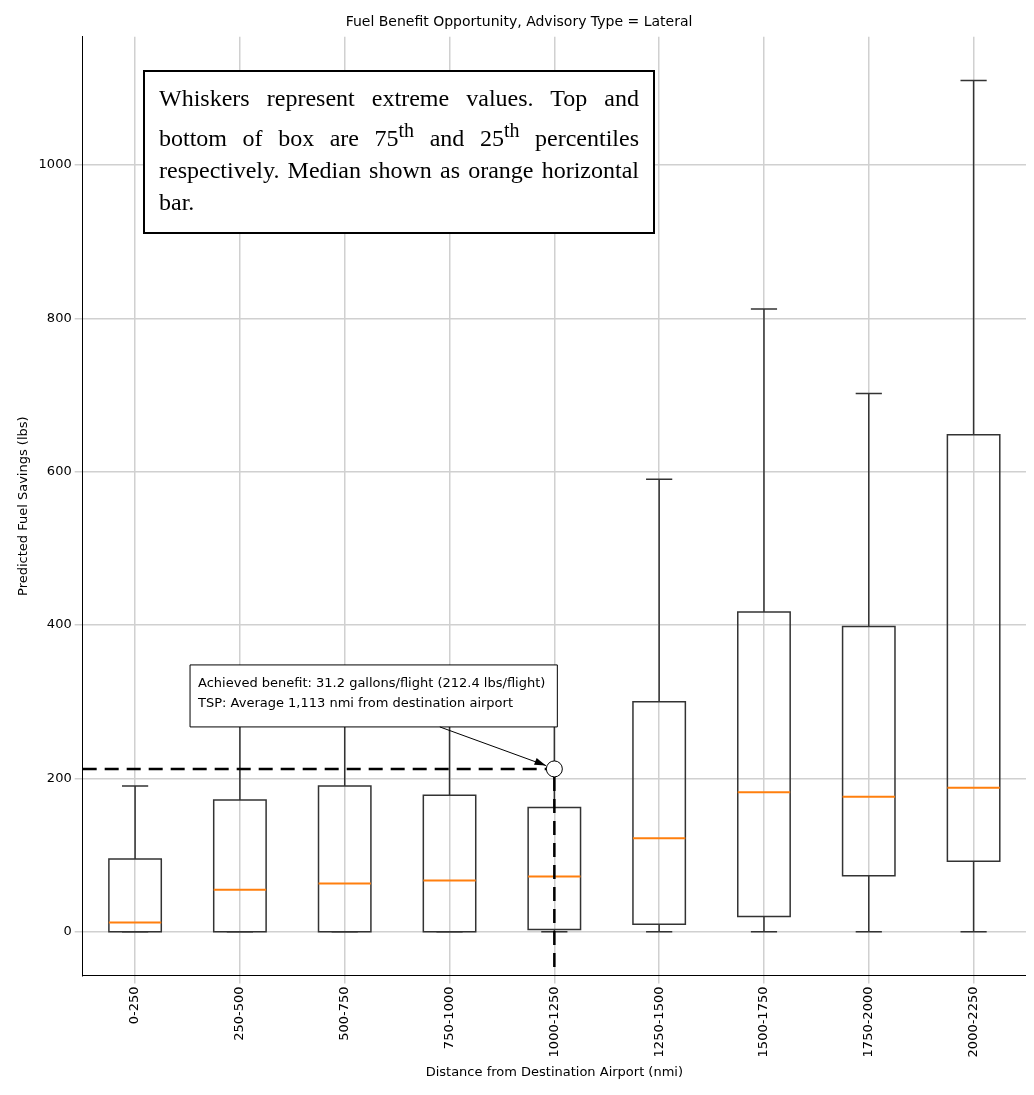 The width and height of the screenshot is (1034, 1095). I want to click on x-axis-title: Distance from Destination Airport (nmi), so click(554, 1071).